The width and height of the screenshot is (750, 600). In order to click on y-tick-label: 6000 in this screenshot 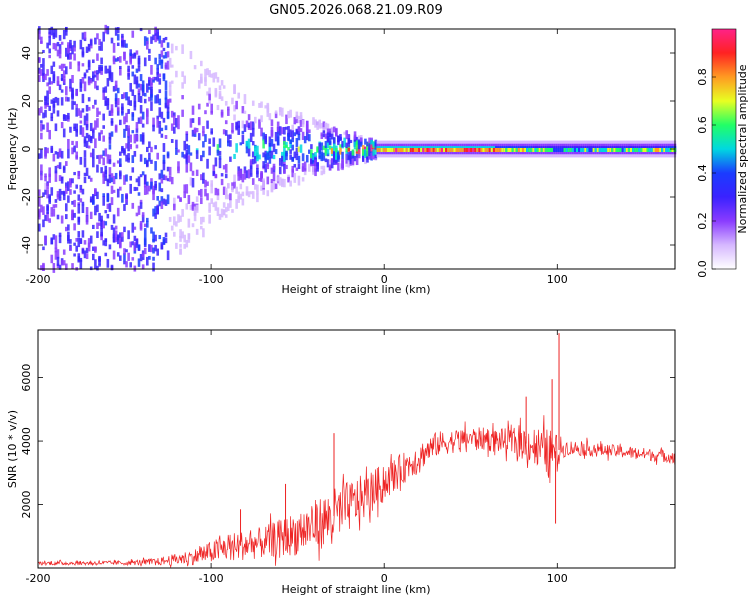, I will do `click(26, 378)`.